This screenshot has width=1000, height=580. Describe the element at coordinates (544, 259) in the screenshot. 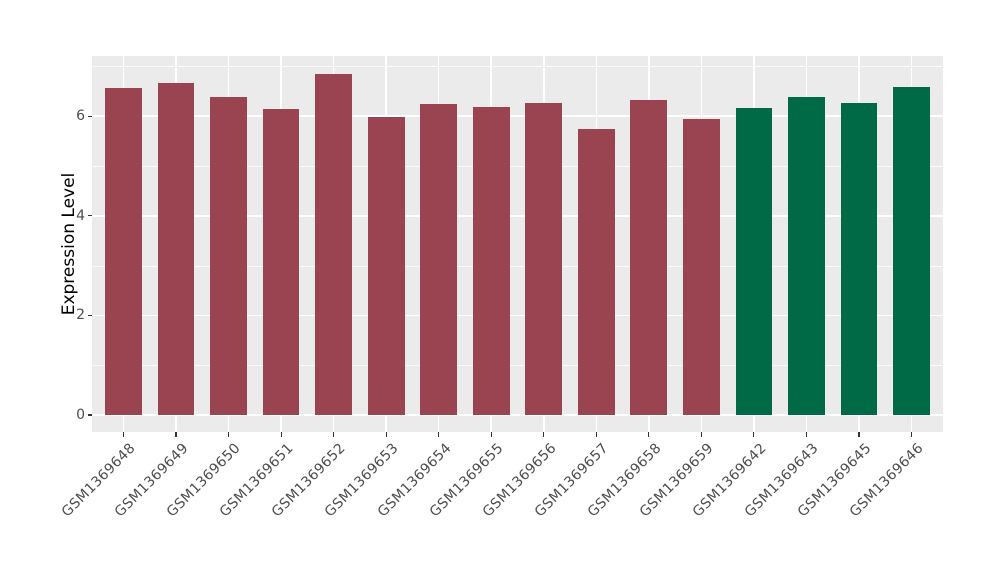

I see `bar-GSM1369656` at that location.